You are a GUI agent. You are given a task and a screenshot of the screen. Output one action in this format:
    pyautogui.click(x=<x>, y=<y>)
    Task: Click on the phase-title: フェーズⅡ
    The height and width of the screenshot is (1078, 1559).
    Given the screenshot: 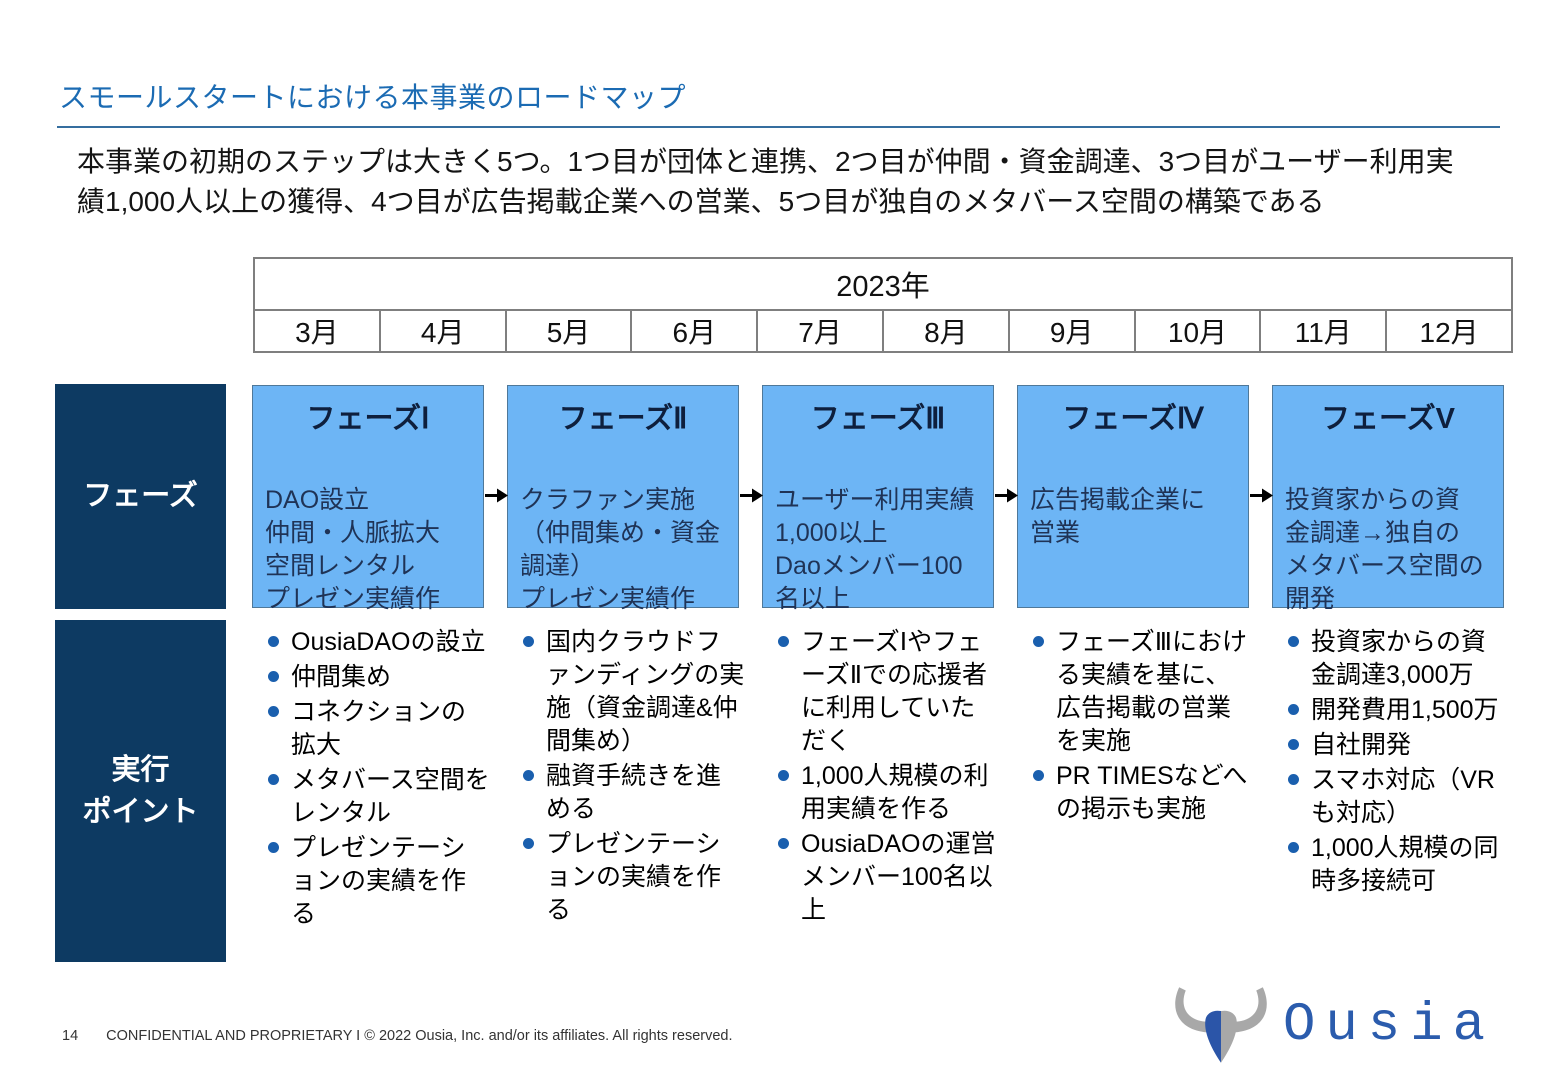 What is the action you would take?
    pyautogui.click(x=623, y=419)
    